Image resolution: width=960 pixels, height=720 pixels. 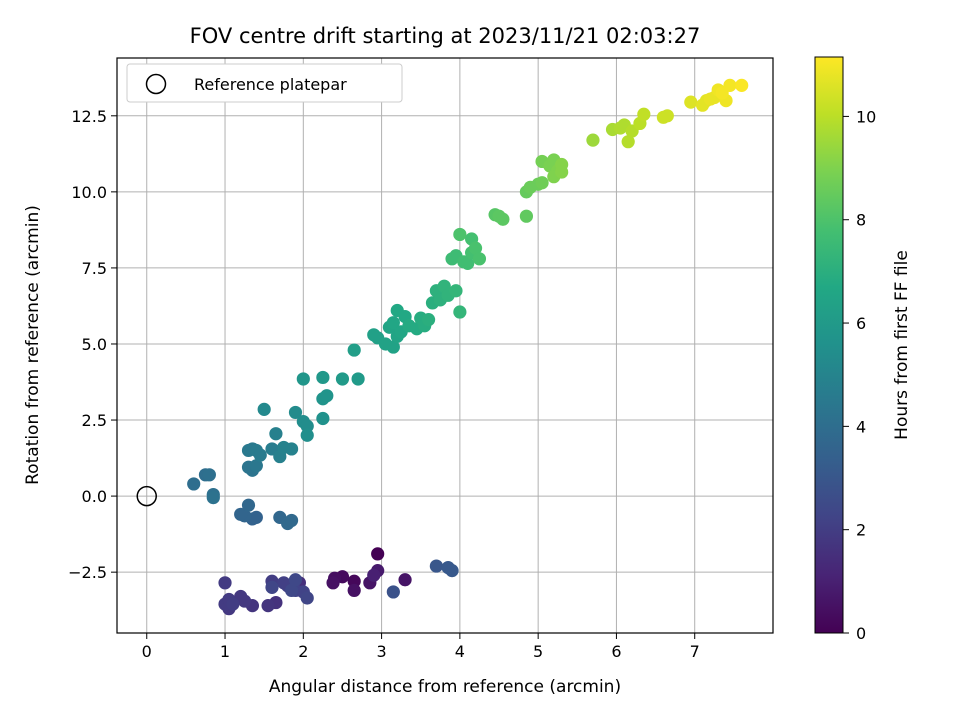 What do you see at coordinates (460, 651) in the screenshot?
I see `x-tick-label: 4` at bounding box center [460, 651].